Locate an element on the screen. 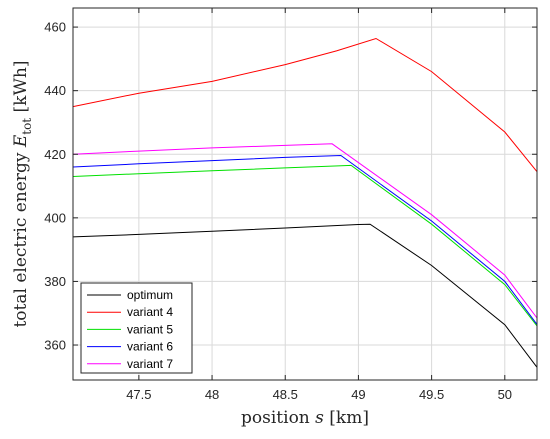 This screenshot has width=550, height=439. y-tick-label: 460 is located at coordinates (55, 27).